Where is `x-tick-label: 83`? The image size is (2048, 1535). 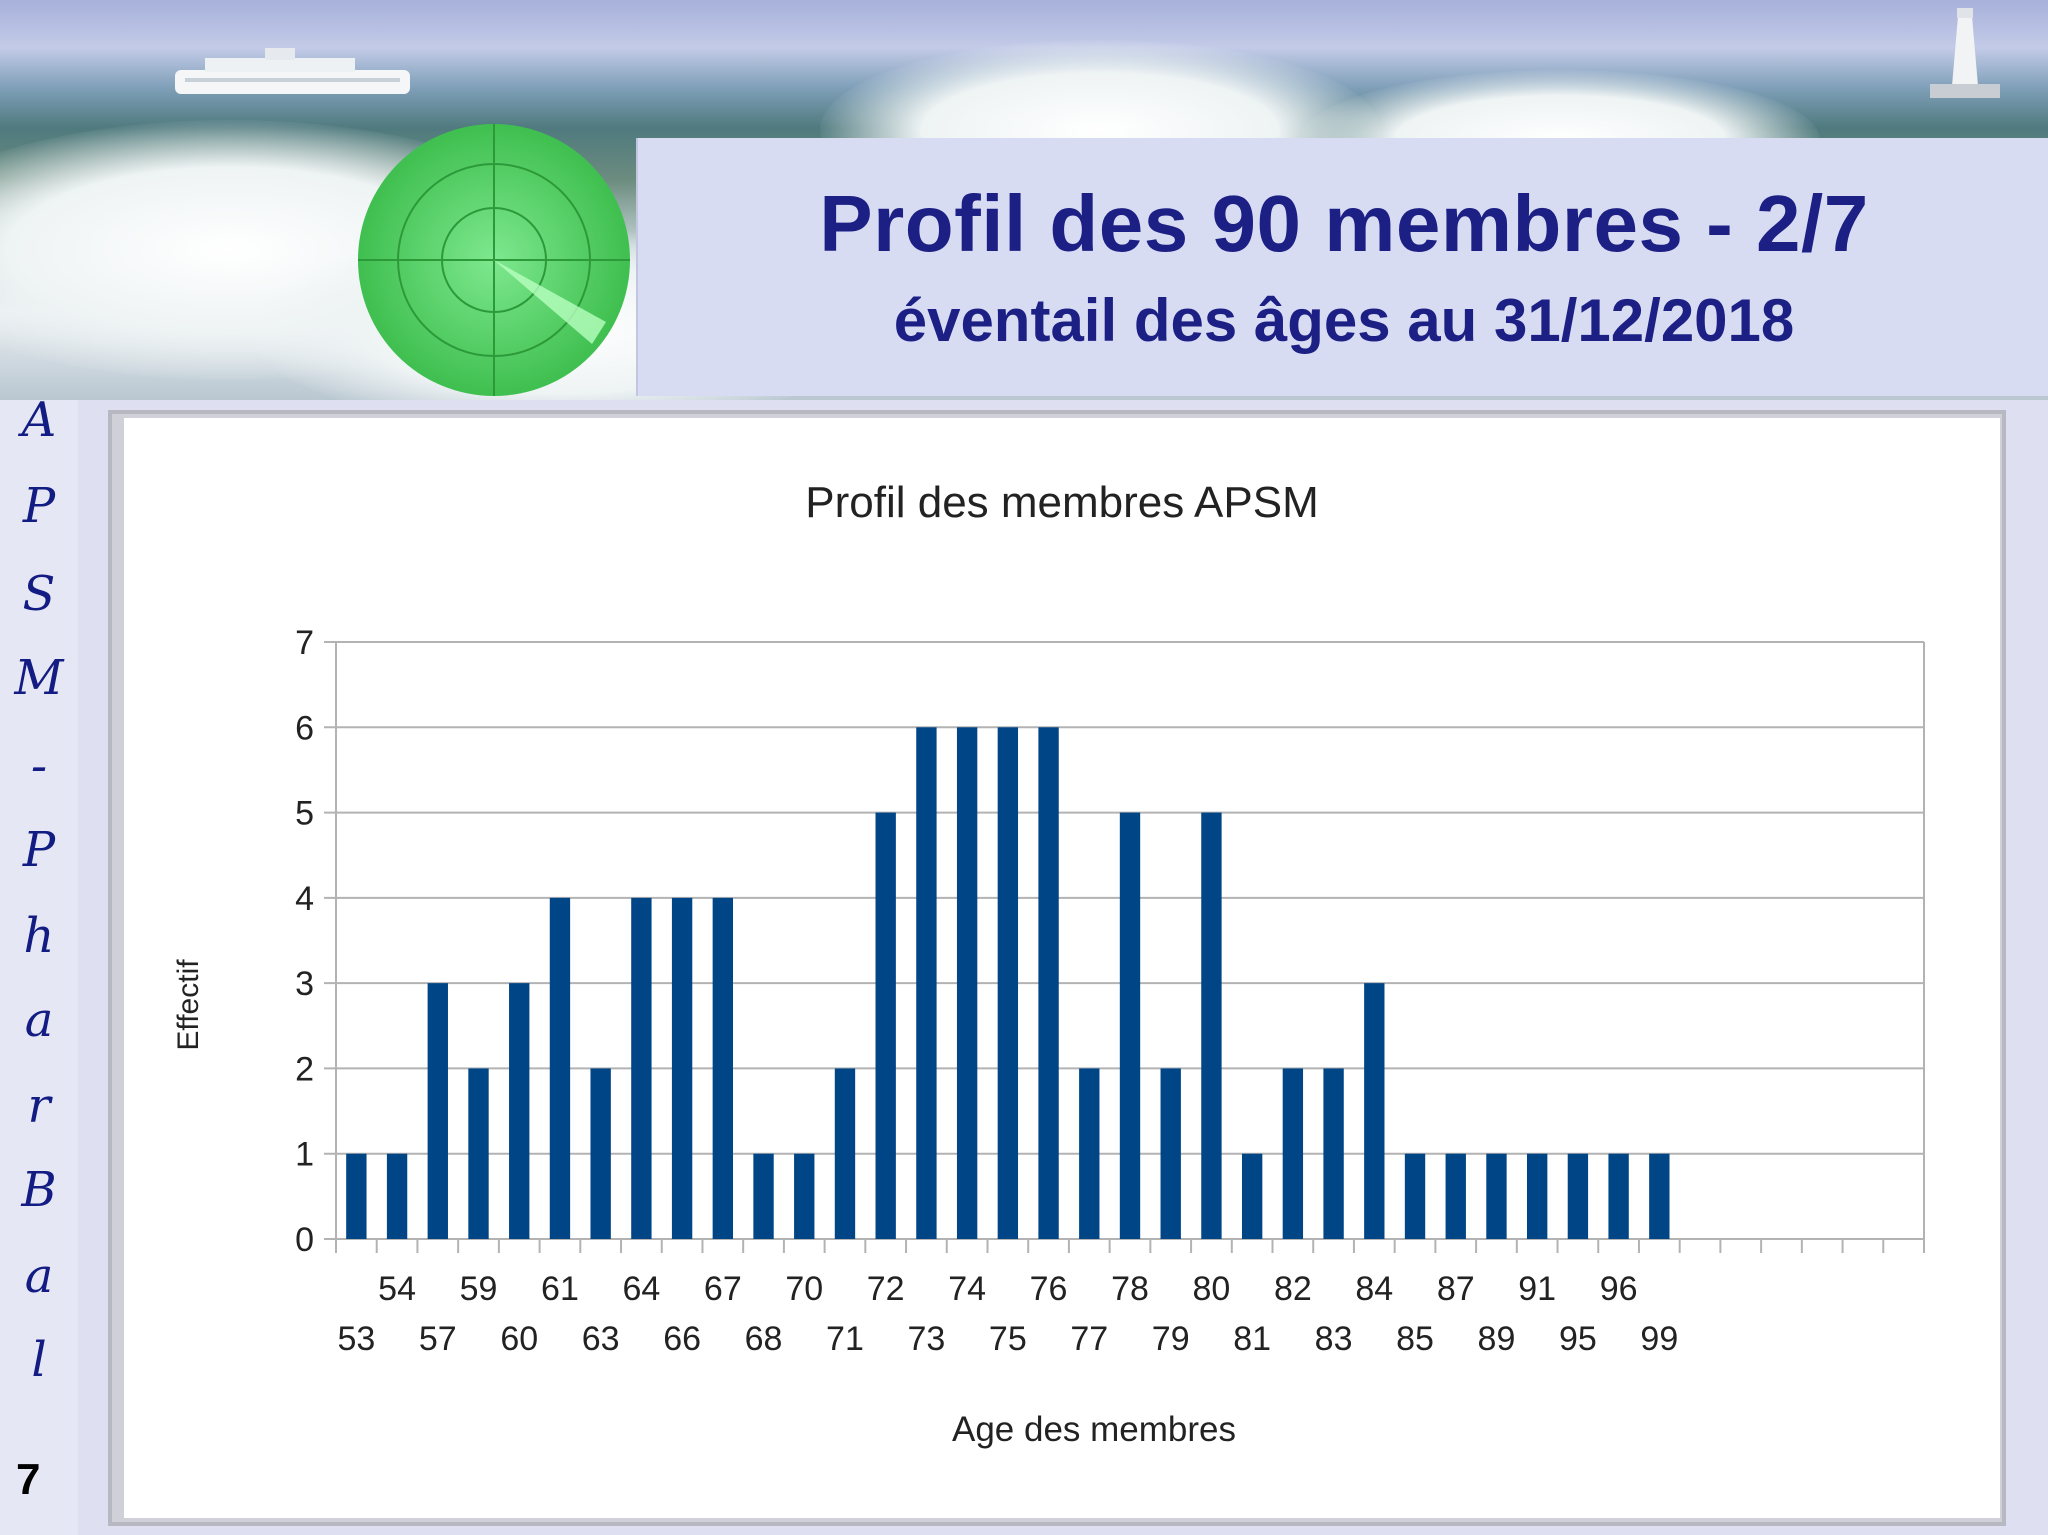 x-tick-label: 83 is located at coordinates (1334, 1339).